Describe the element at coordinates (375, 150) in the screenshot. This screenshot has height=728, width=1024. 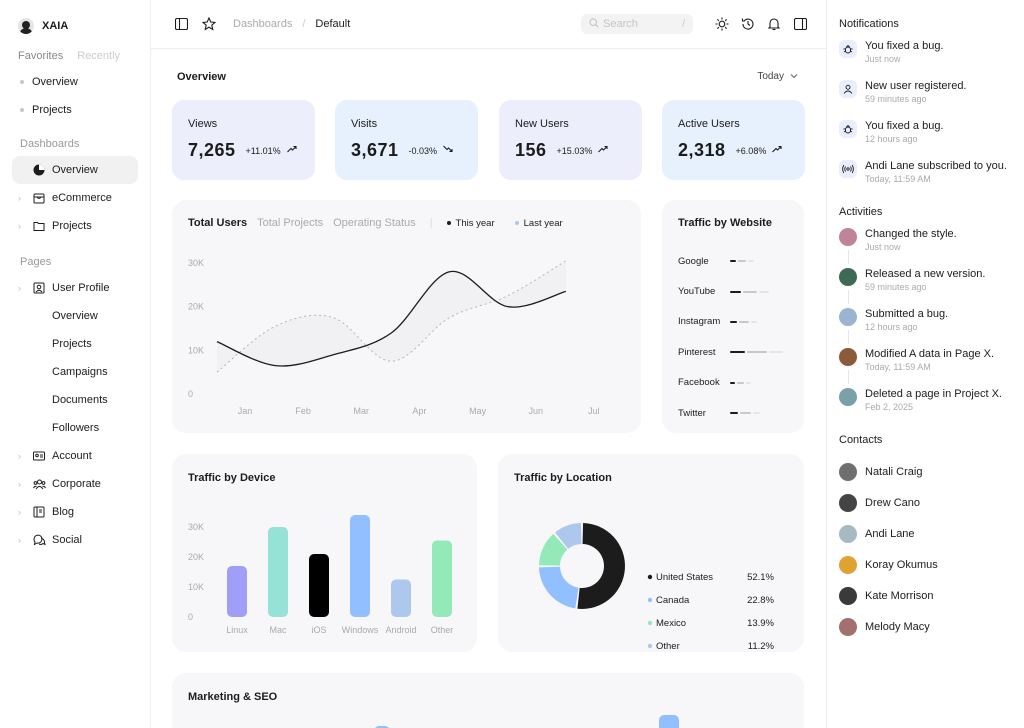
I see `stat-value: 3,671` at that location.